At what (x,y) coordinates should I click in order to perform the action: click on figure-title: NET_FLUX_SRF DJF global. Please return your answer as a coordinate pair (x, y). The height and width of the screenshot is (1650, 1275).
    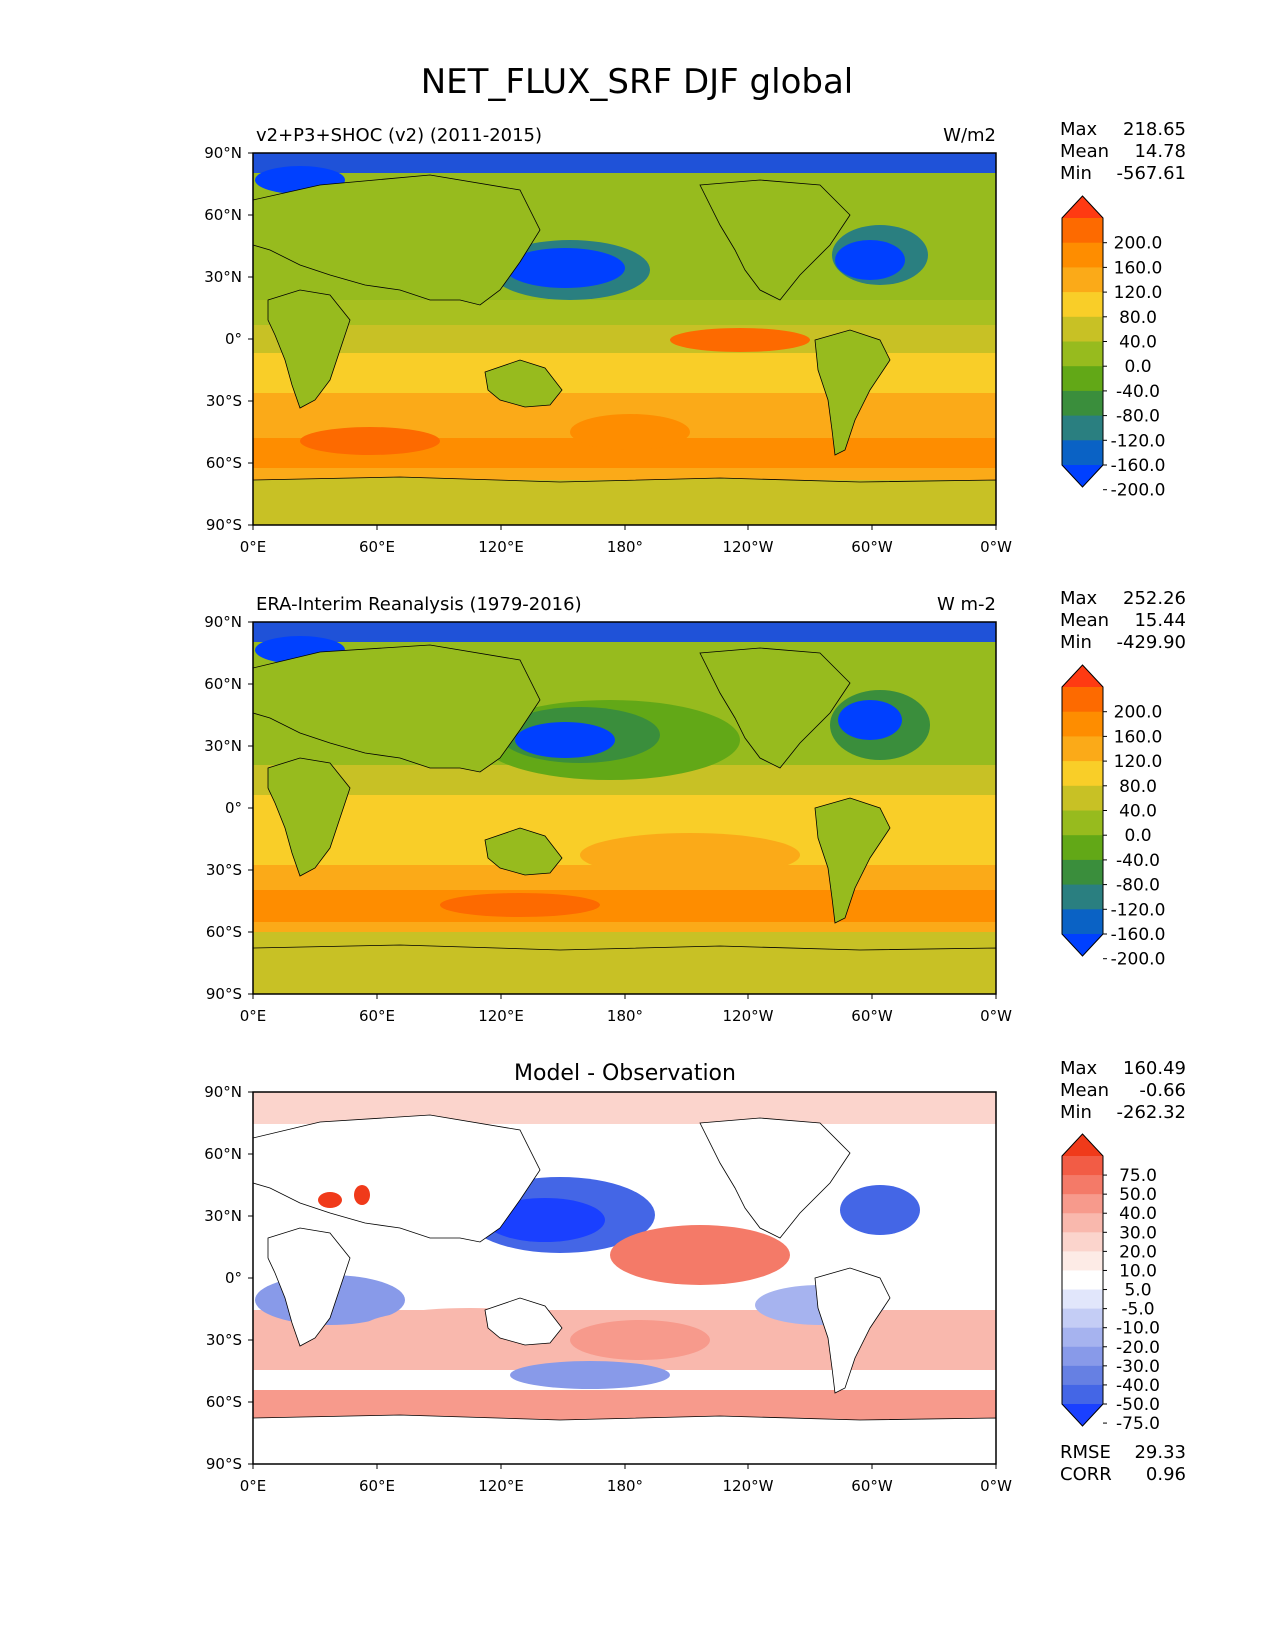
    Looking at the image, I should click on (637, 82).